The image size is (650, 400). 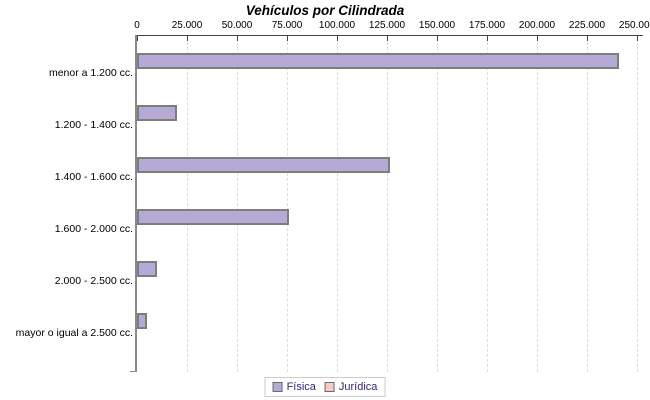 What do you see at coordinates (329, 387) in the screenshot?
I see `legend-swatch-juridica` at bounding box center [329, 387].